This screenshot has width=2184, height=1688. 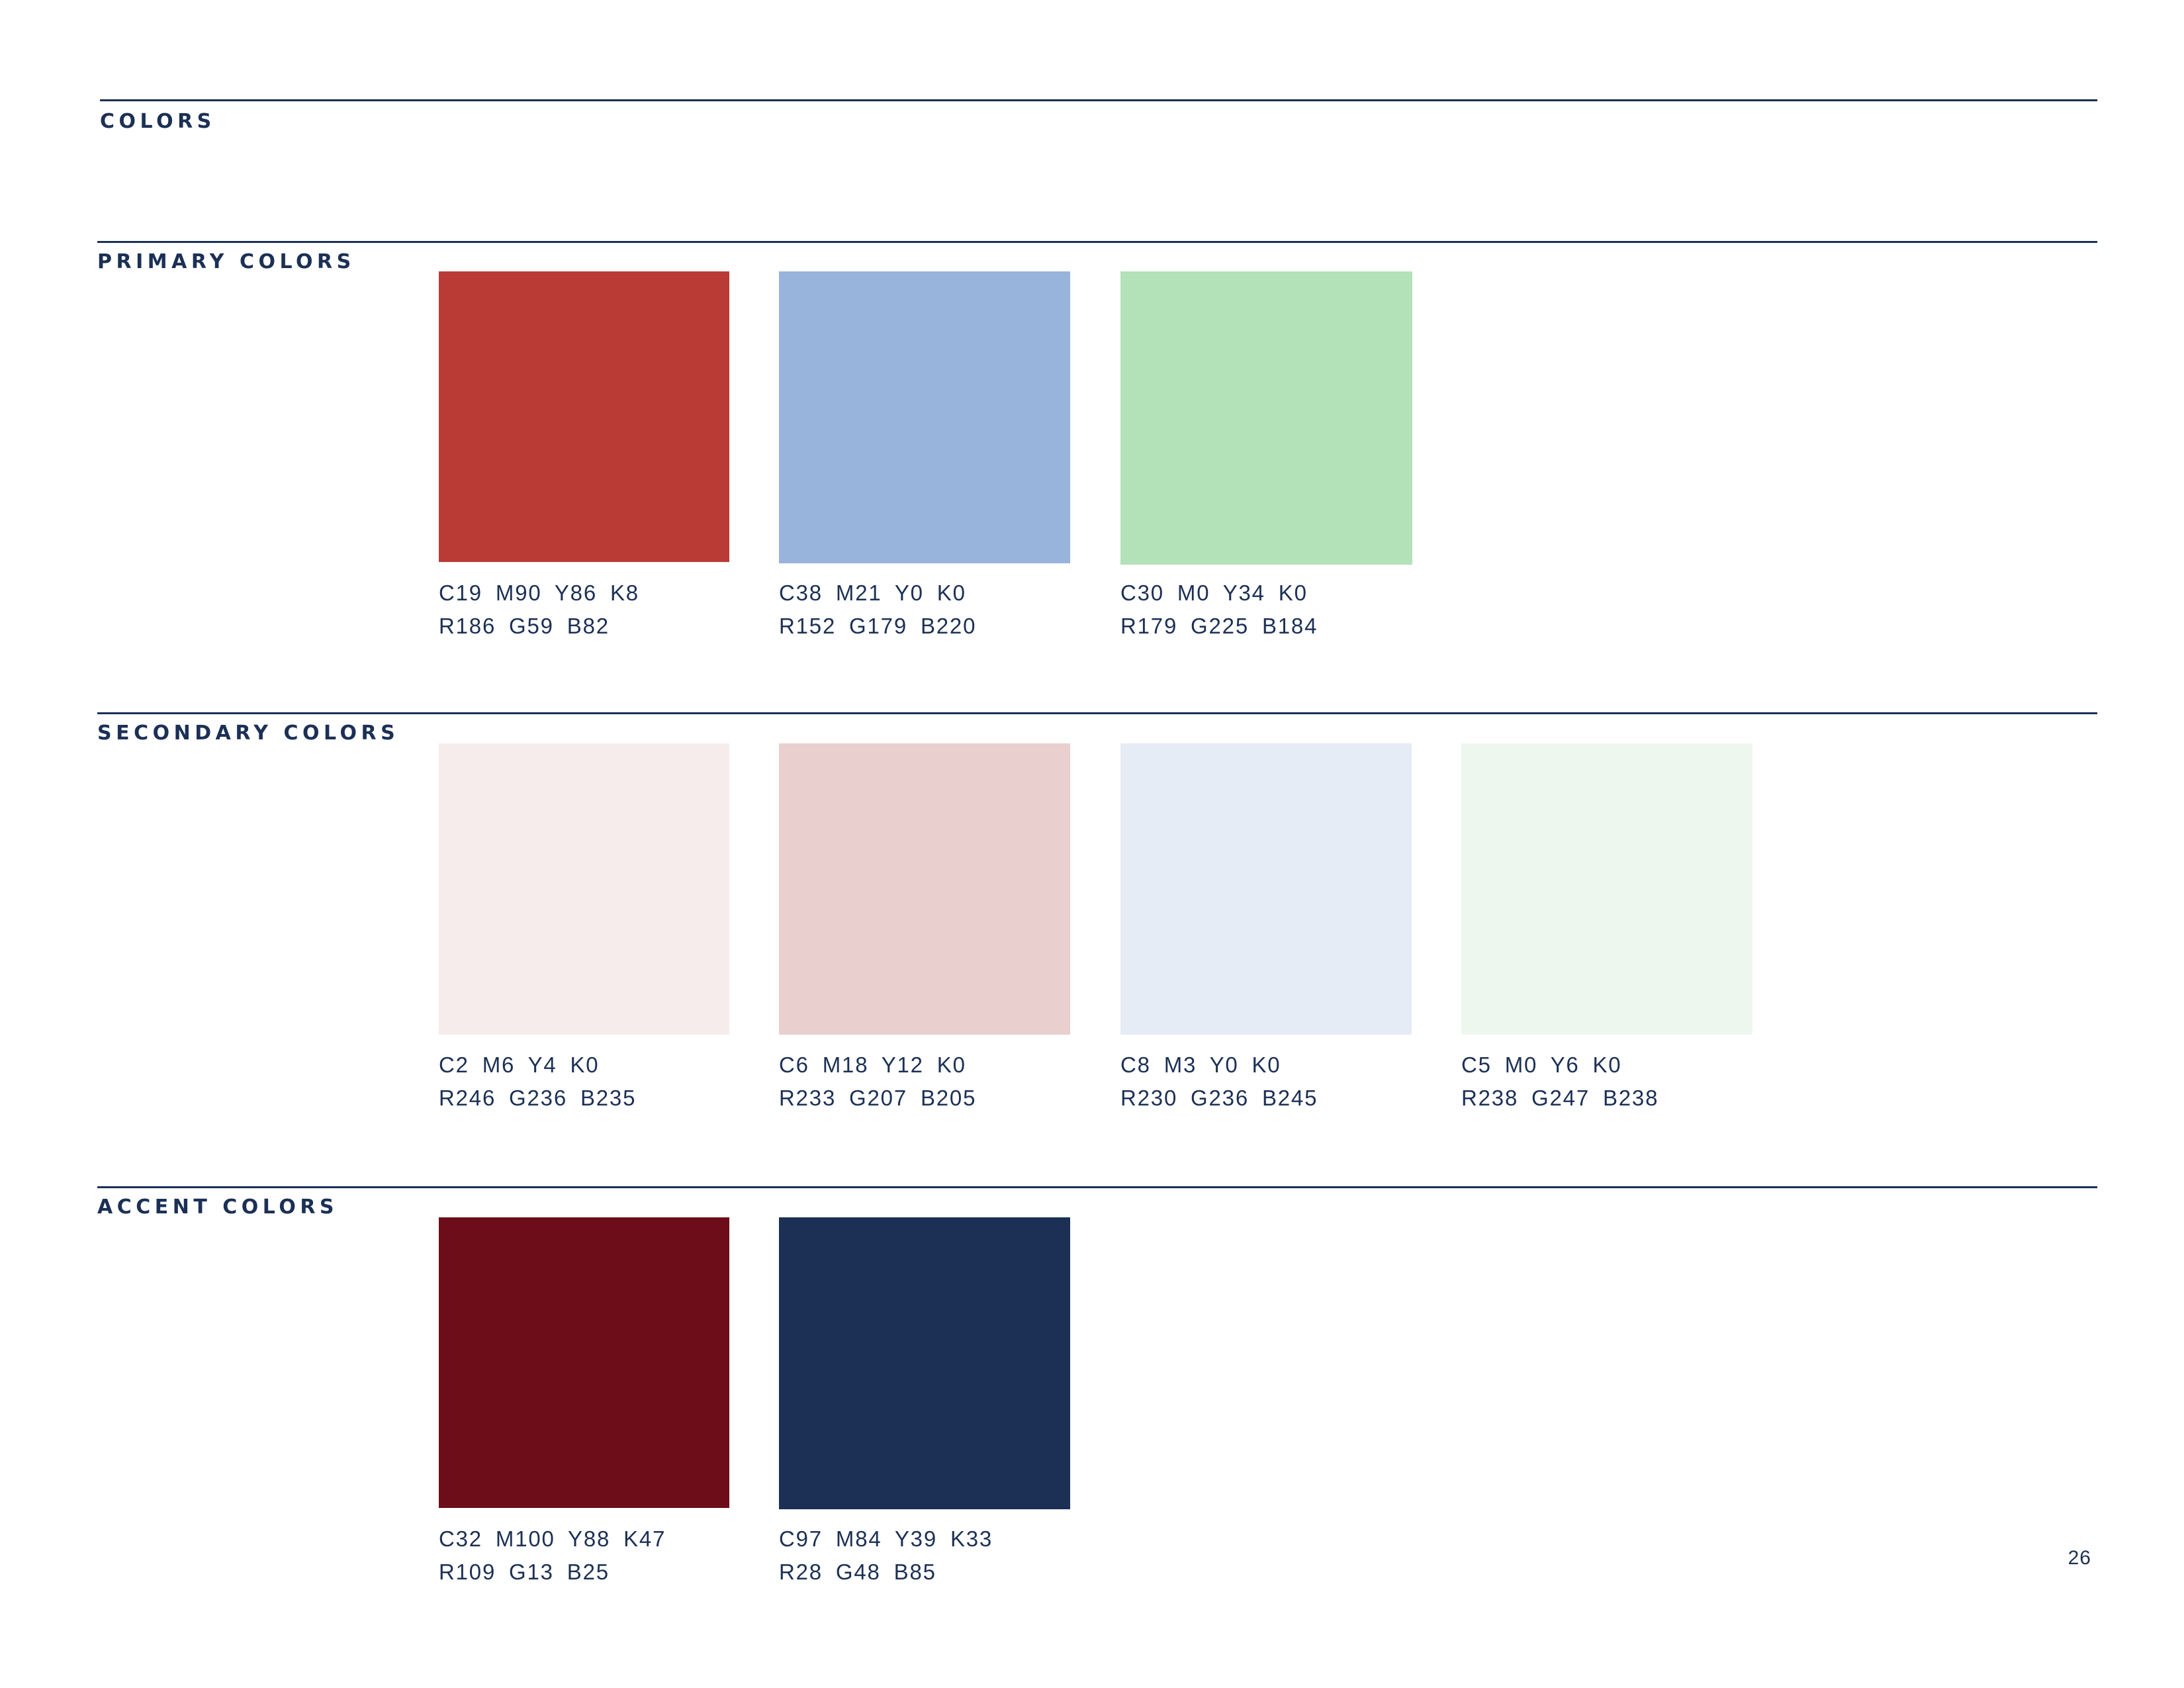 I want to click on rgb-value: R238 G247 B238, so click(x=1560, y=1098).